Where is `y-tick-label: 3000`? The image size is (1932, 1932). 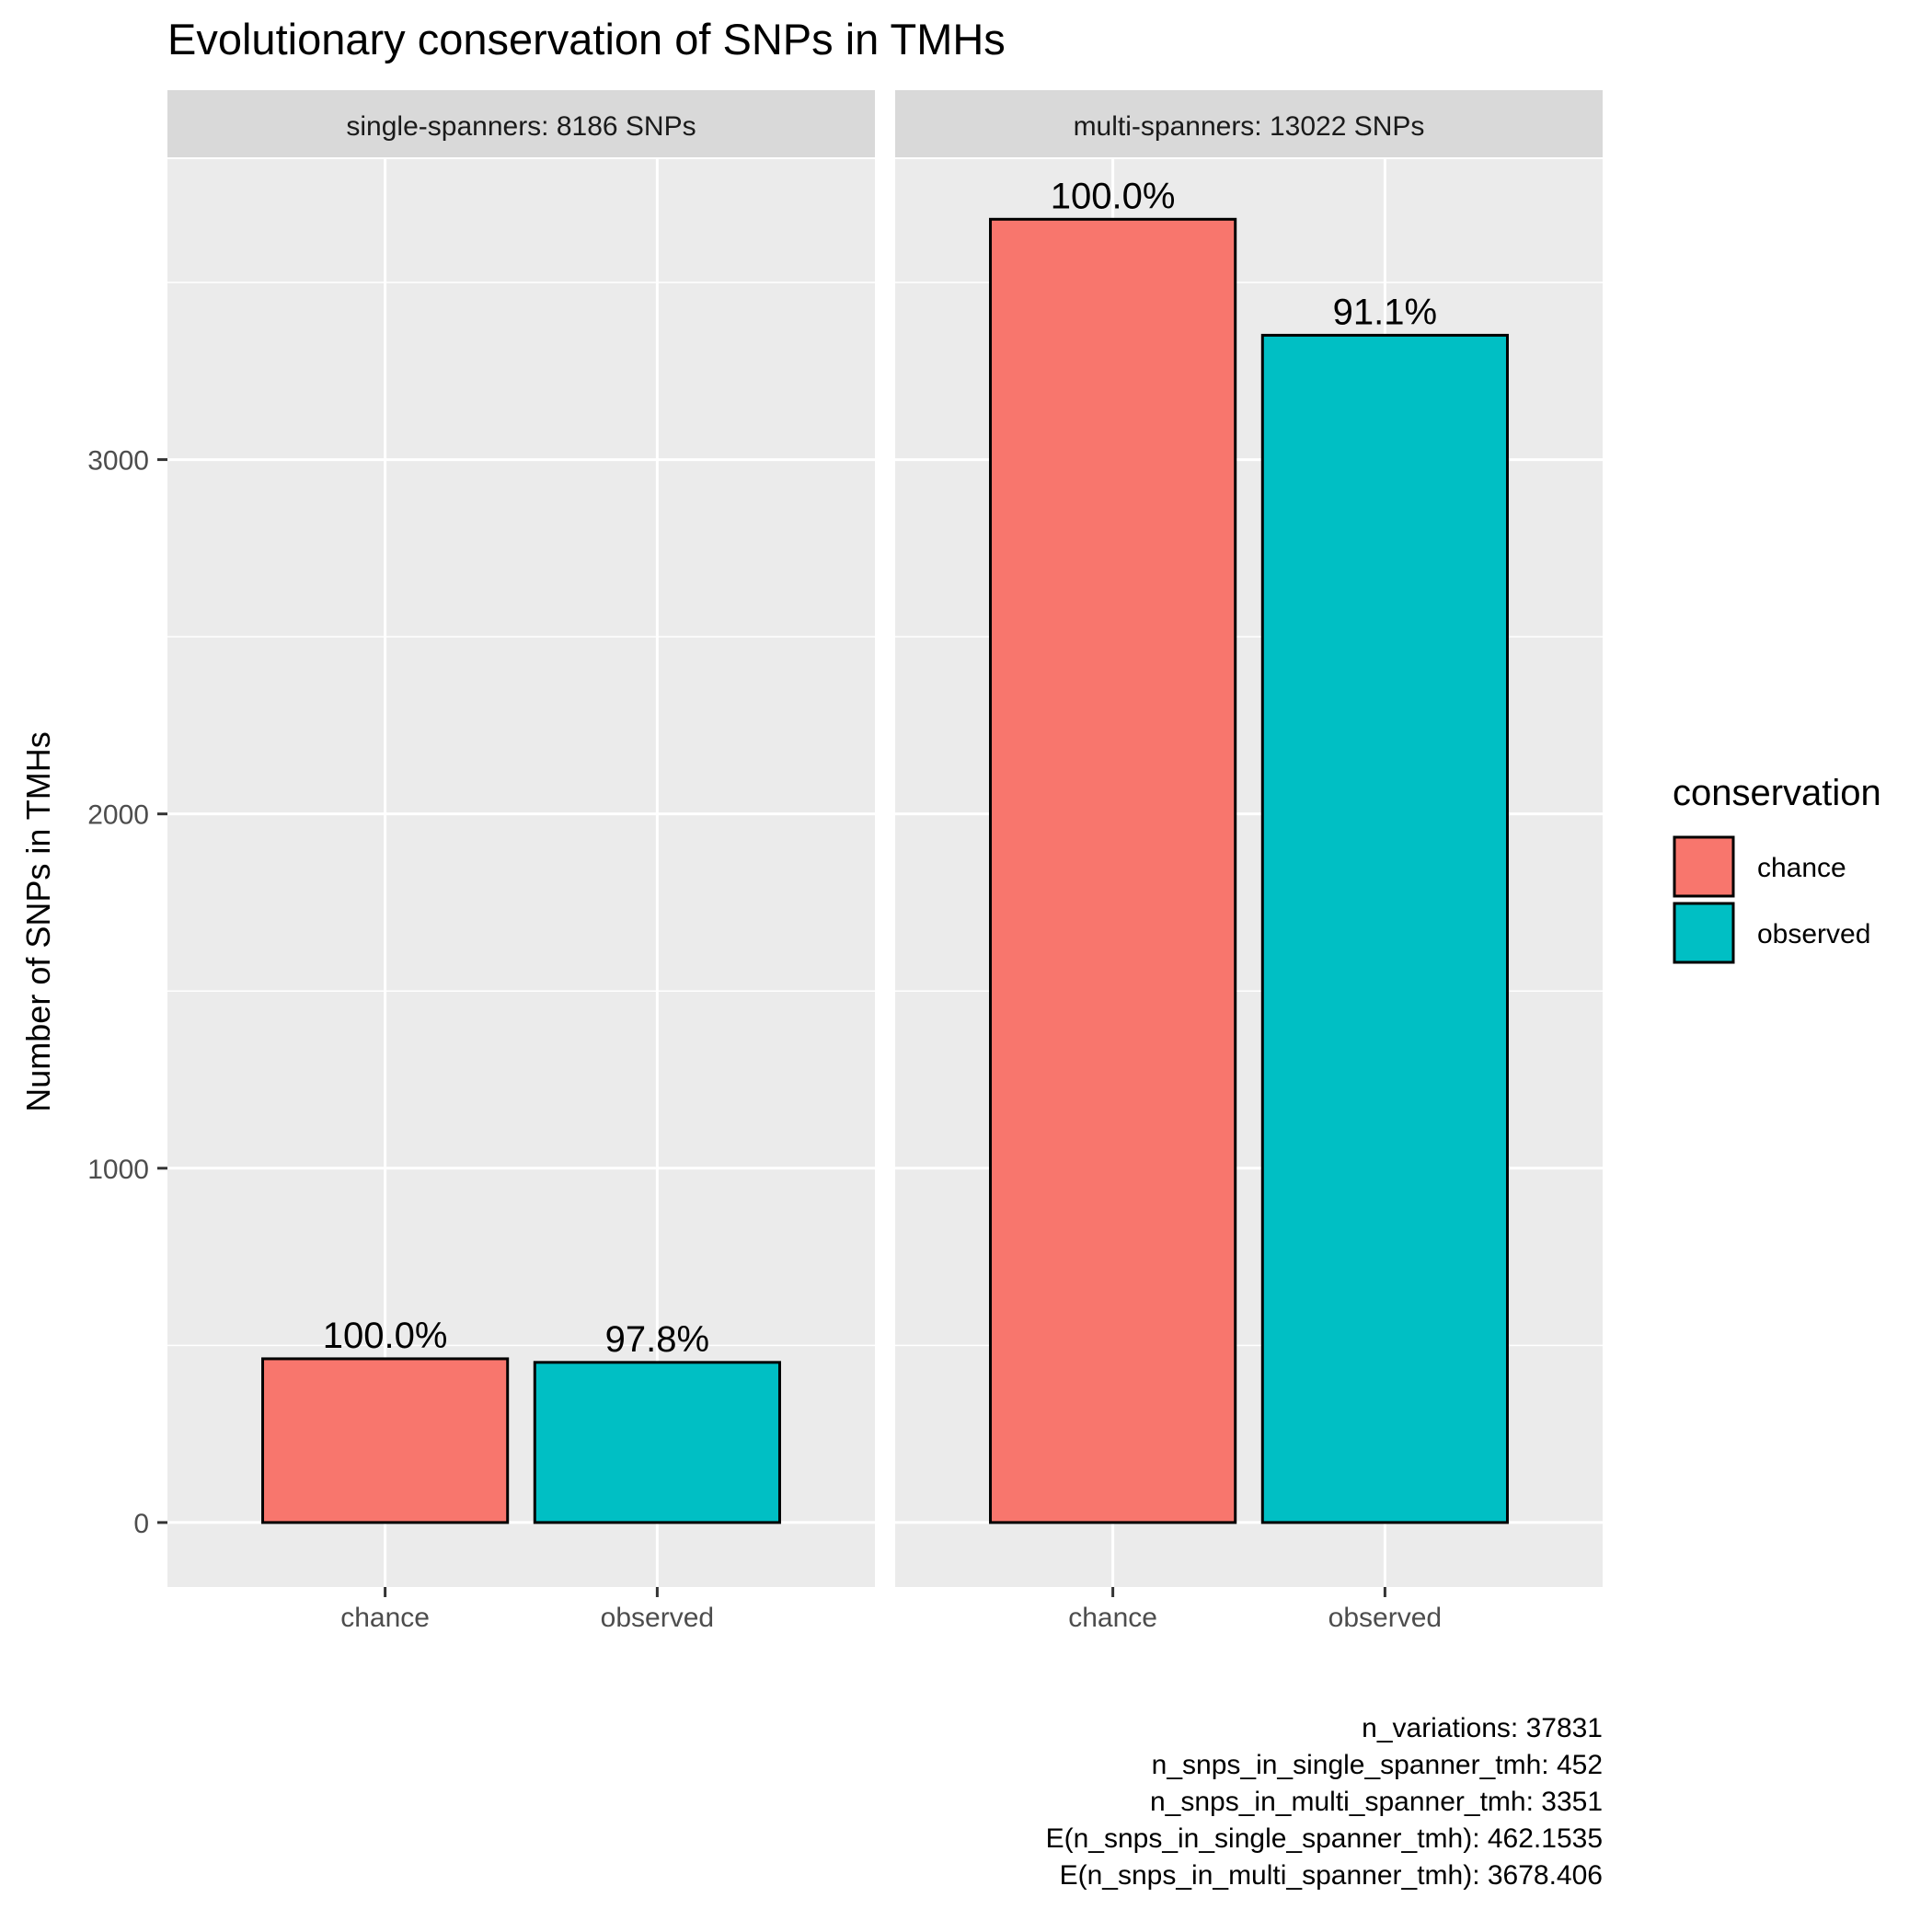
y-tick-label: 3000 is located at coordinates (118, 461).